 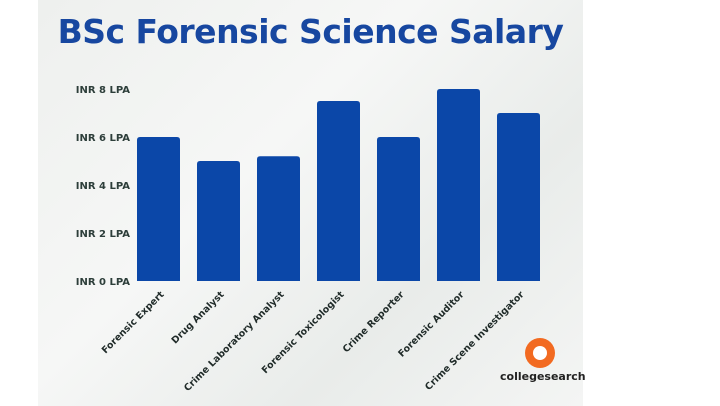 I want to click on x-category-label: Crime Laboratory Analyst, so click(x=234, y=341).